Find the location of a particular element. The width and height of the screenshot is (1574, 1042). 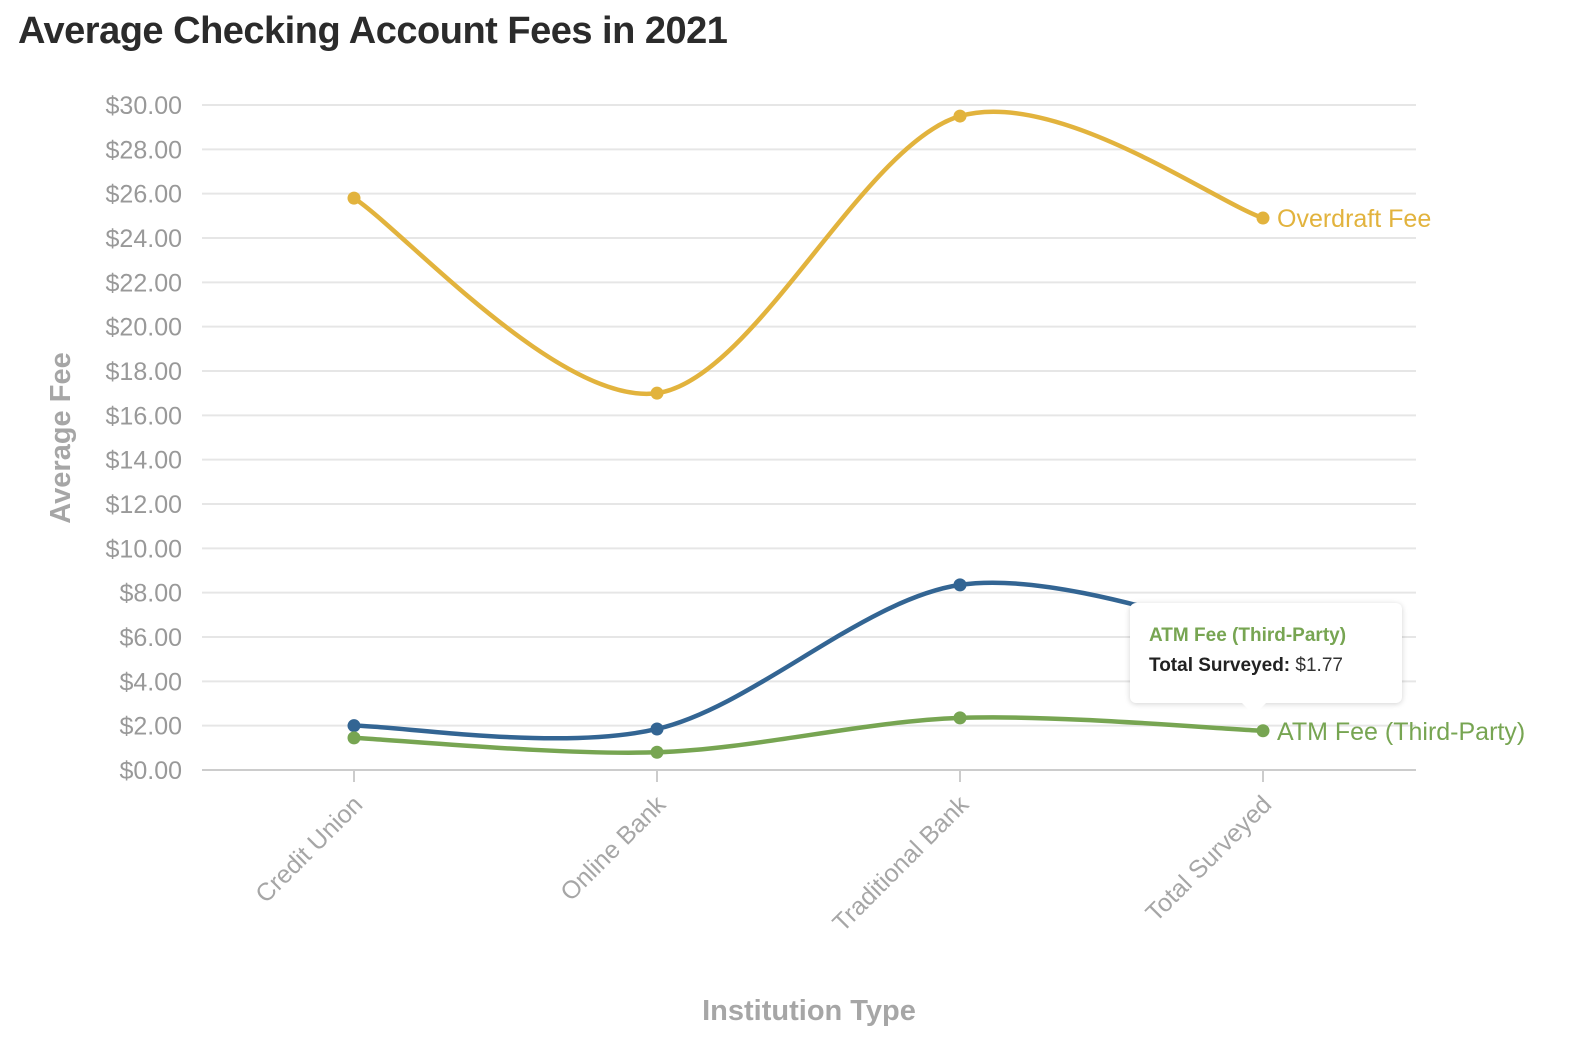

y-tick-label: $6.00 is located at coordinates (150, 638).